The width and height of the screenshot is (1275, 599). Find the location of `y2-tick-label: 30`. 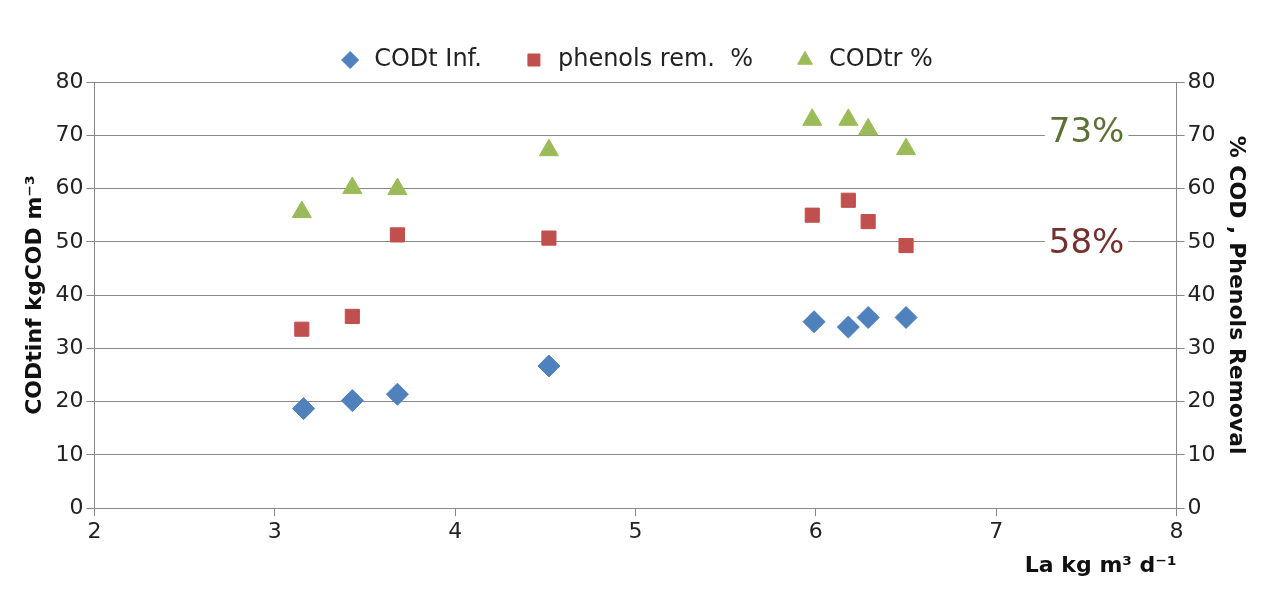

y2-tick-label: 30 is located at coordinates (1201, 347).